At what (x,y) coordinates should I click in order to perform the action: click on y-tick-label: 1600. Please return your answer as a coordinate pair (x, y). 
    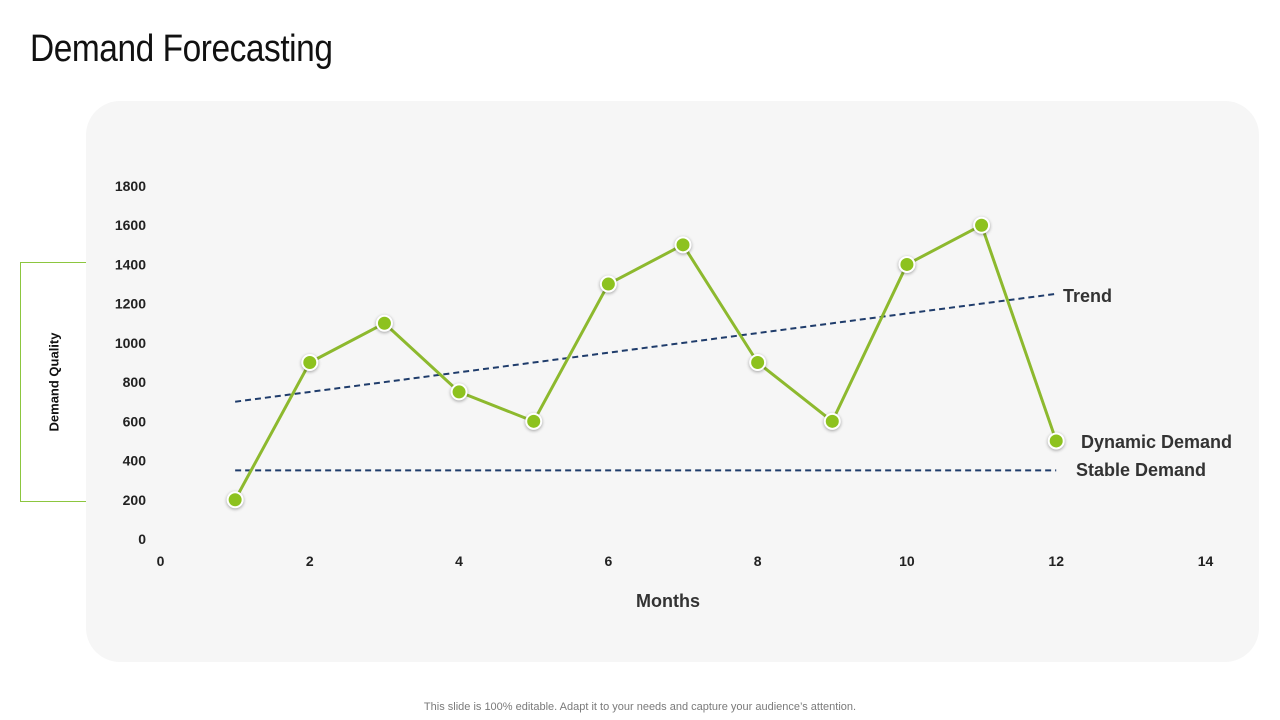
    Looking at the image, I should click on (130, 225).